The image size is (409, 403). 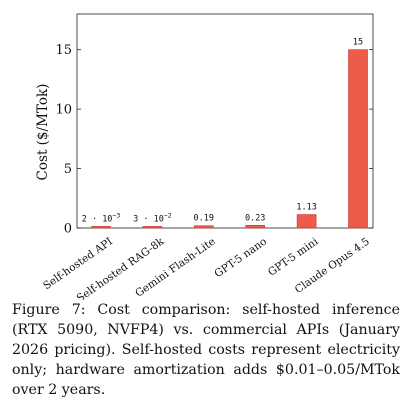 What do you see at coordinates (63, 110) in the screenshot?
I see `y-tick-label: 10` at bounding box center [63, 110].